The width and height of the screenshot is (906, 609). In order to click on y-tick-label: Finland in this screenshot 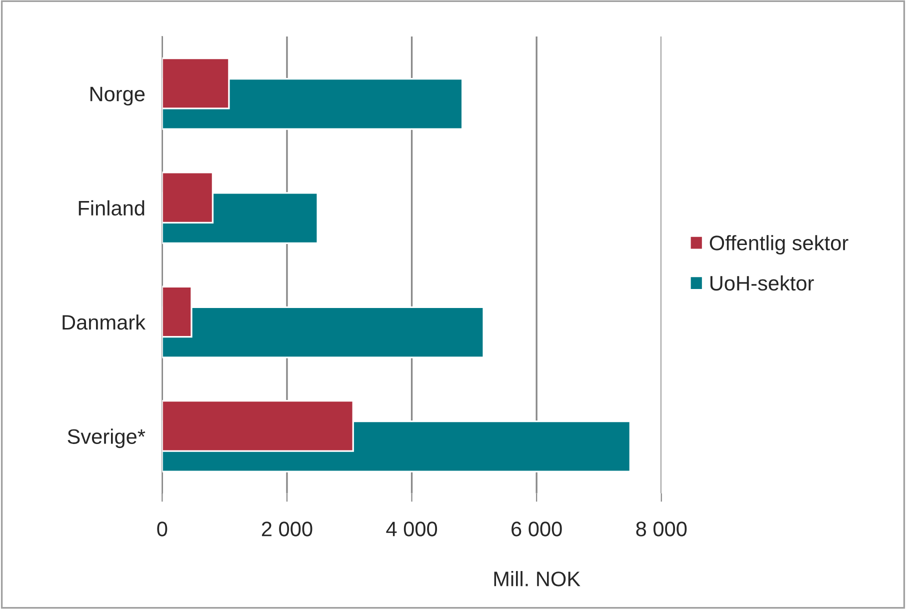, I will do `click(111, 208)`.